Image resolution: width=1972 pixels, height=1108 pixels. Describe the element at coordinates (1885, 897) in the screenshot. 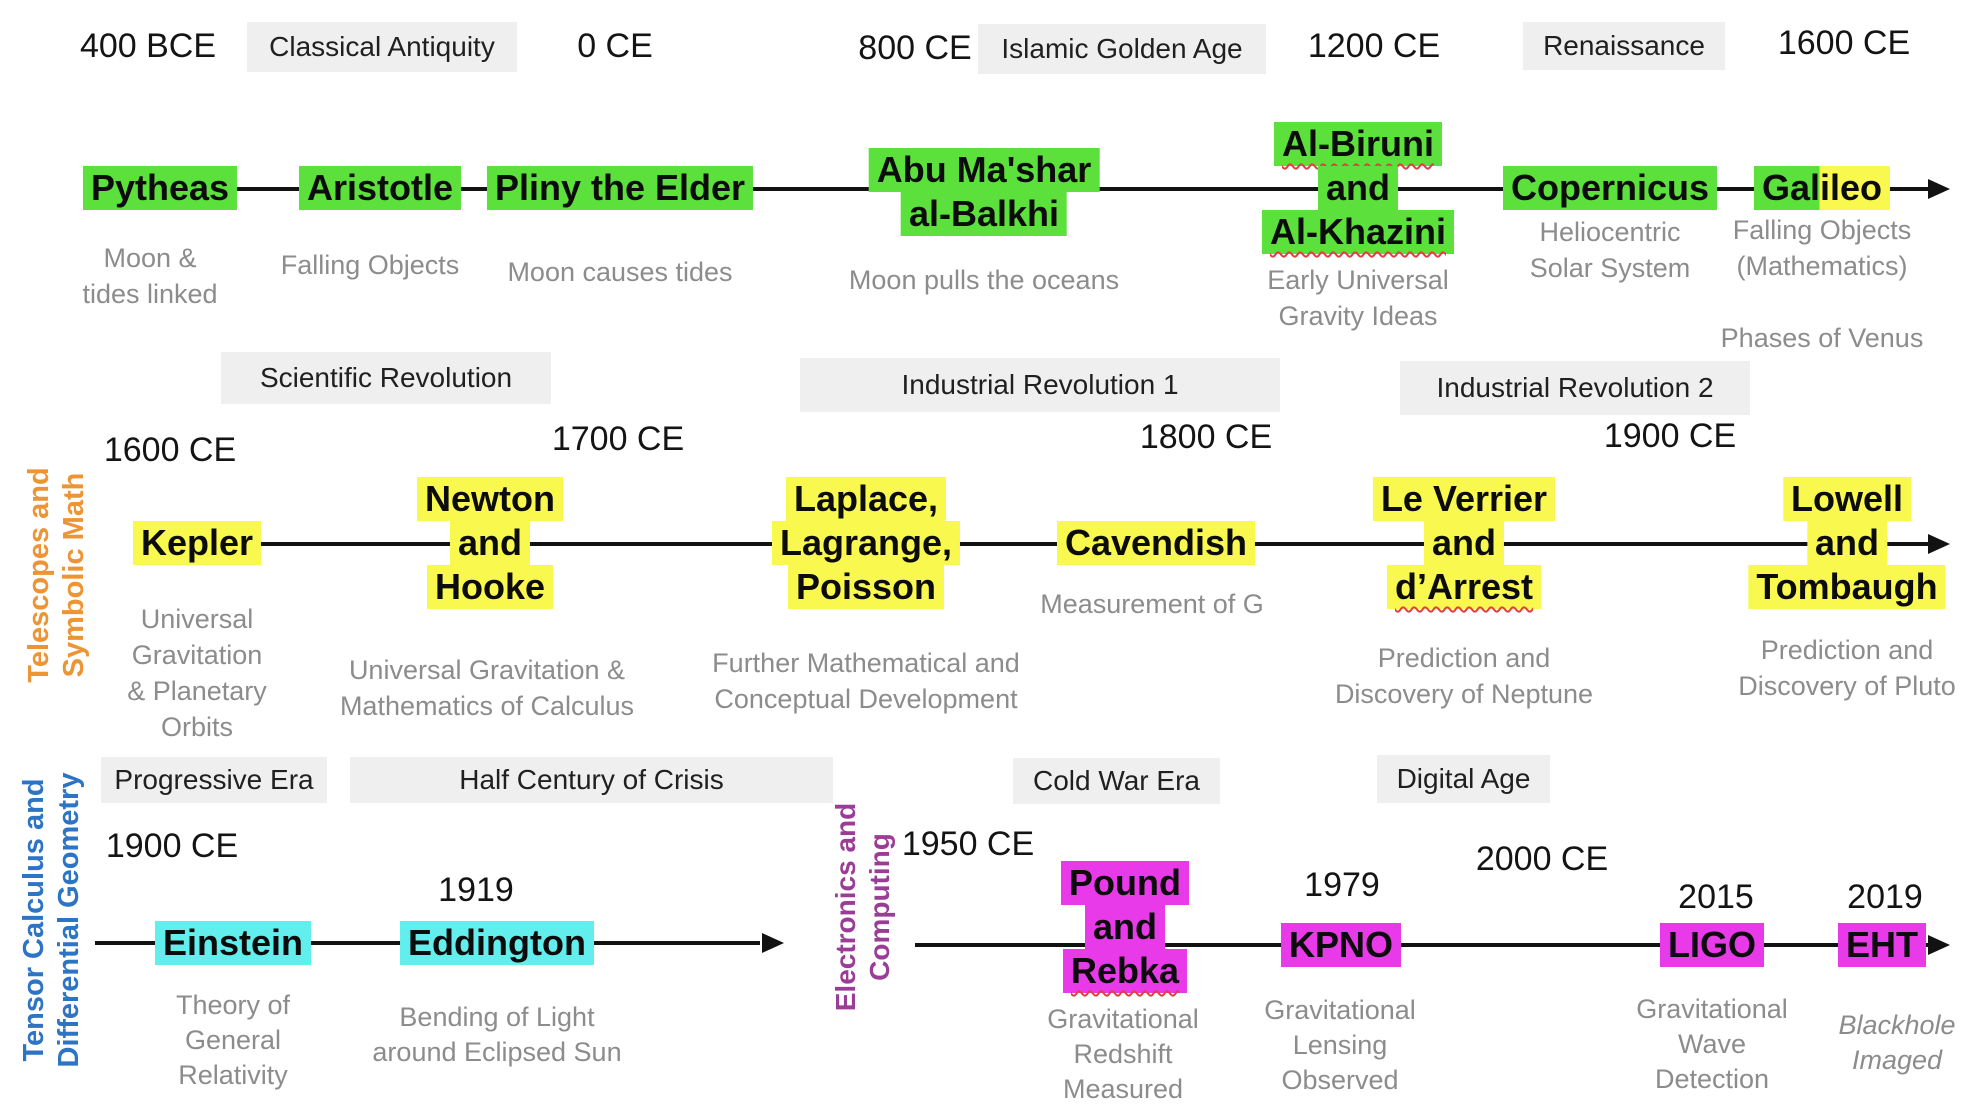

I see `row3-date-2019: 2019` at that location.